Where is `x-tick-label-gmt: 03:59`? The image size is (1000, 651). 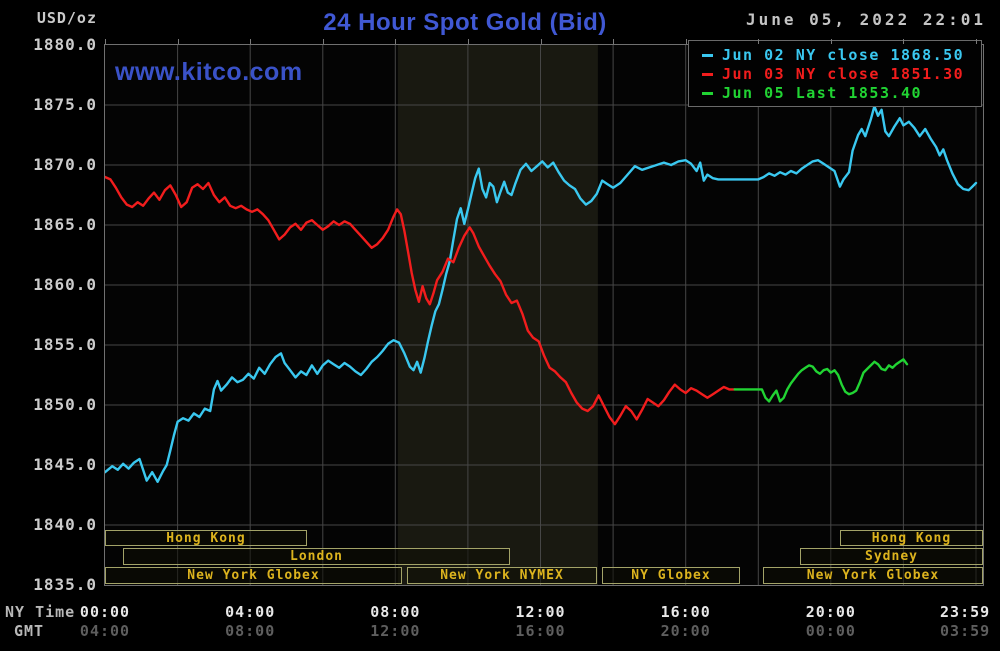
x-tick-label-gmt: 03:59 is located at coordinates (965, 631).